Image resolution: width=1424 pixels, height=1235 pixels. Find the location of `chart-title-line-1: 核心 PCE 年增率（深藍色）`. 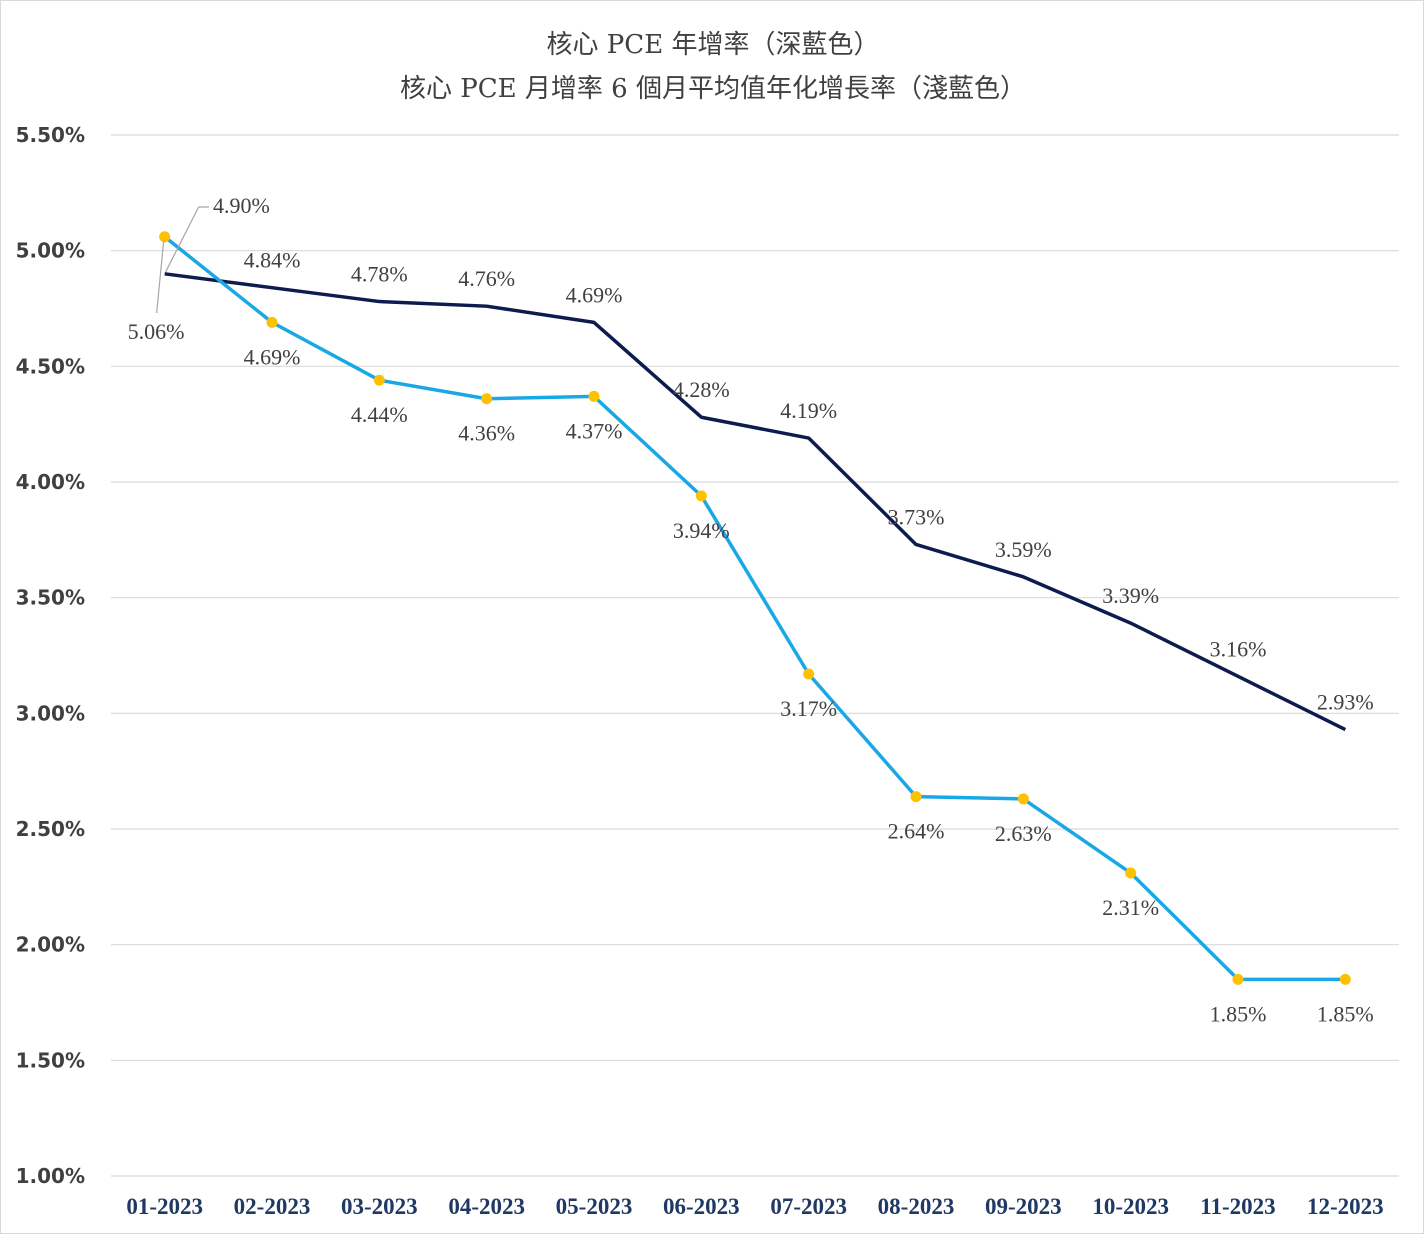

chart-title-line-1: 核心 PCE 年增率（深藍色） is located at coordinates (713, 45).